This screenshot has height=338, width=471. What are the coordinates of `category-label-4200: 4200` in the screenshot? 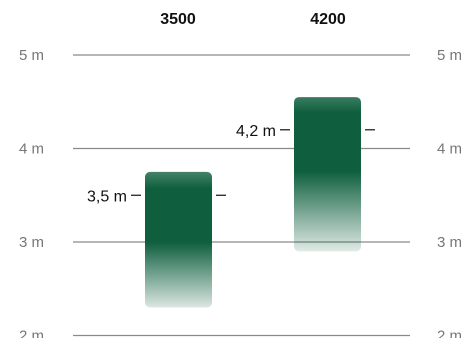 It's located at (328, 19).